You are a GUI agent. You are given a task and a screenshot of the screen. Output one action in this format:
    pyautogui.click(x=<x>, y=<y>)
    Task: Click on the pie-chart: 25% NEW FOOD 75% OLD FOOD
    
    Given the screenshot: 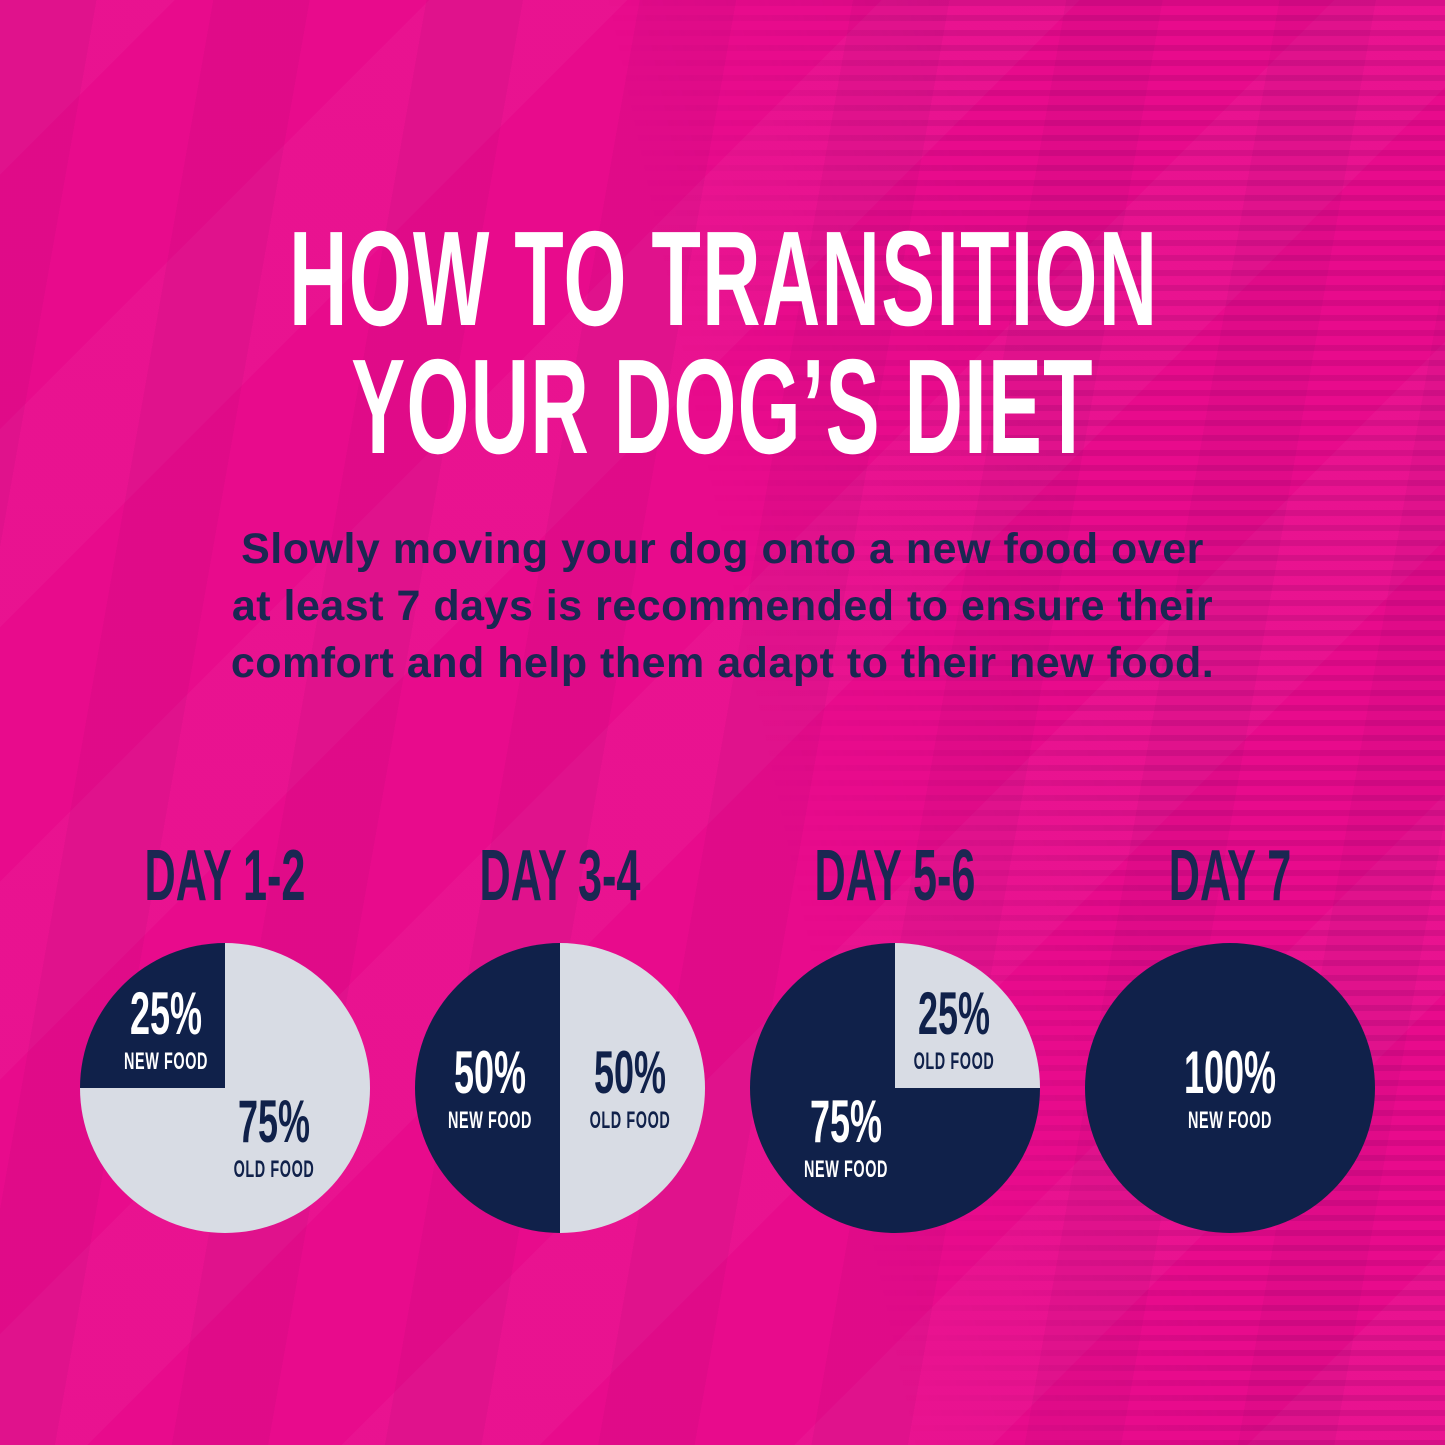 What is the action you would take?
    pyautogui.click(x=225, y=1088)
    